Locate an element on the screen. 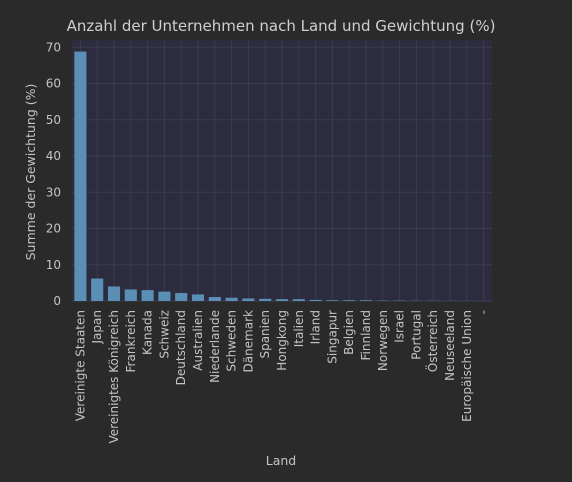 The image size is (572, 482). x-tick-label: Schweiz is located at coordinates (164, 334).